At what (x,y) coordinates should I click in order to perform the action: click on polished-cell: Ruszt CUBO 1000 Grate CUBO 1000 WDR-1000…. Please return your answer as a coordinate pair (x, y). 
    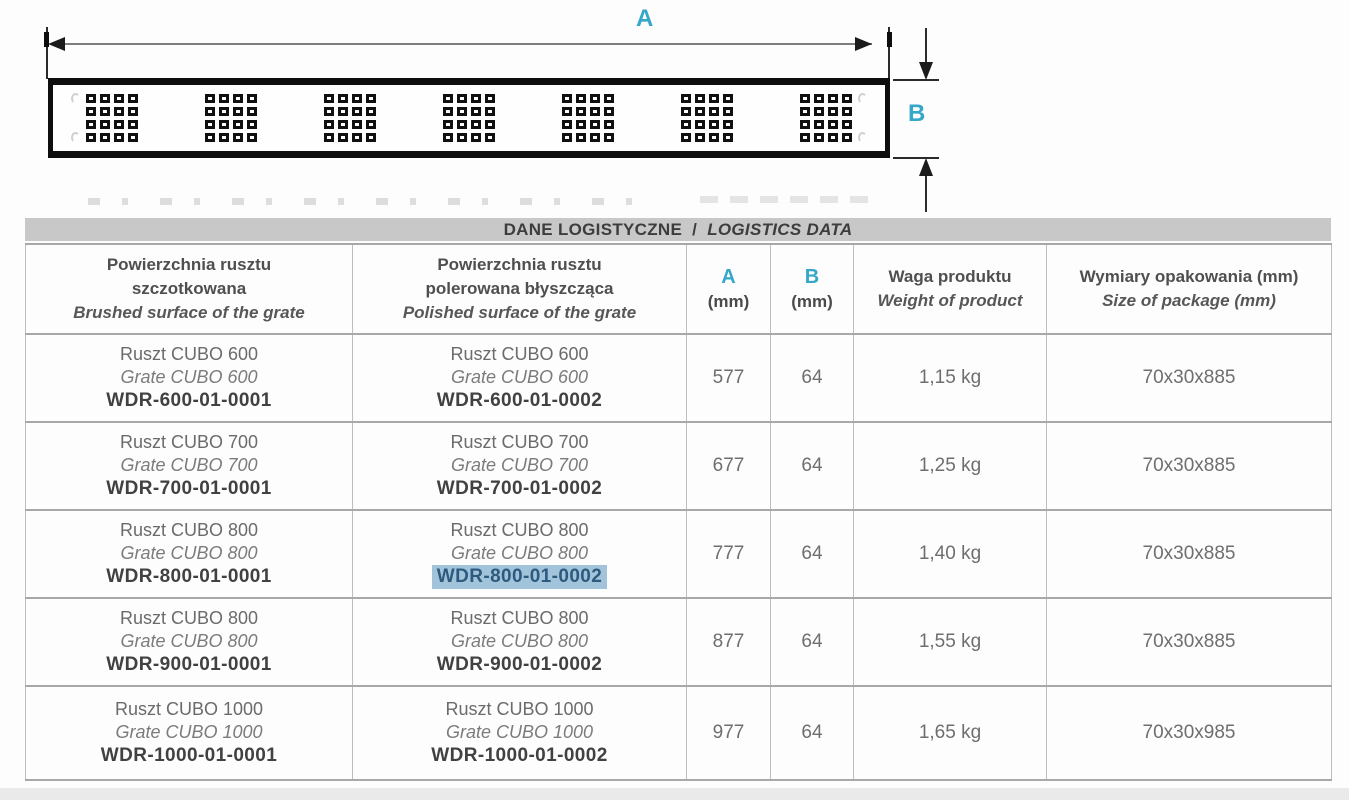
    Looking at the image, I should click on (519, 733).